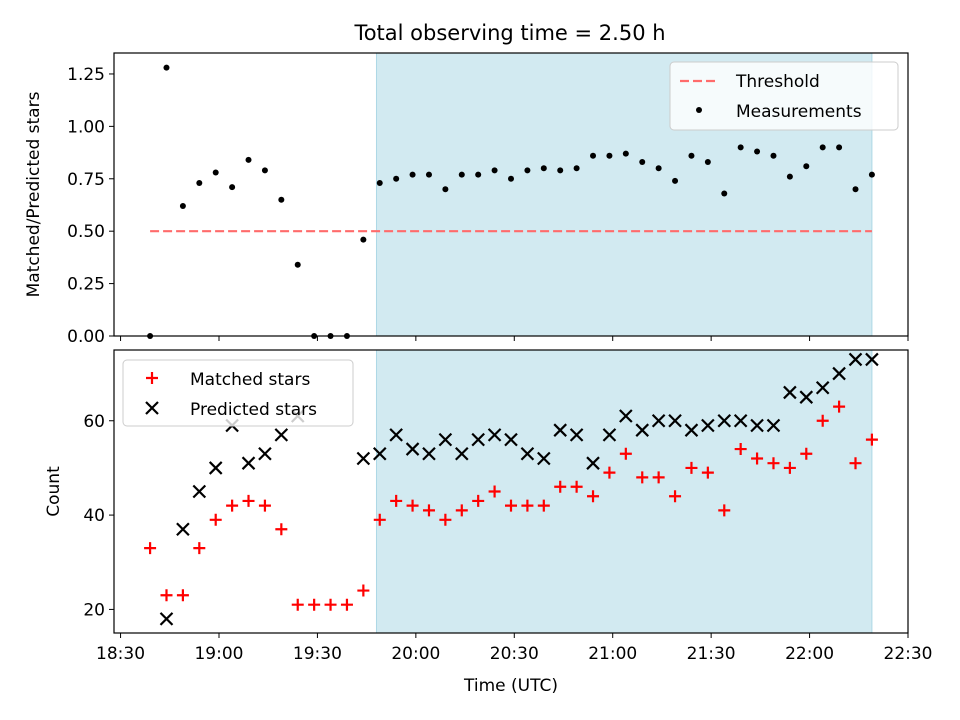 Image resolution: width=960 pixels, height=720 pixels. Describe the element at coordinates (711, 654) in the screenshot. I see `x-tick-label: 21:30` at that location.